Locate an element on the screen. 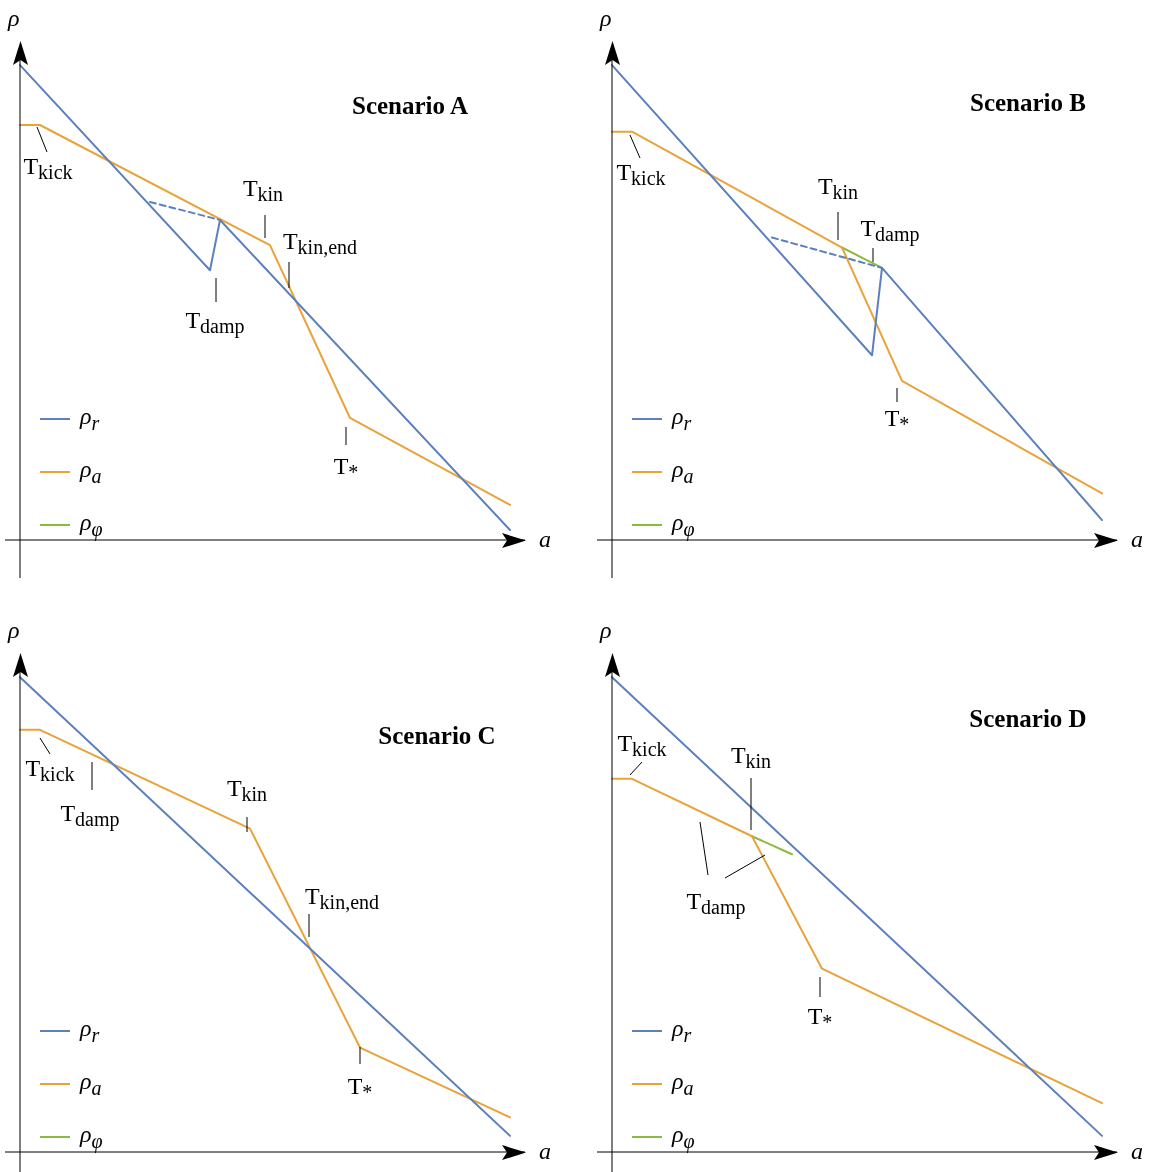 The image size is (1151, 1172). text: Scenario A is located at coordinates (410, 105).